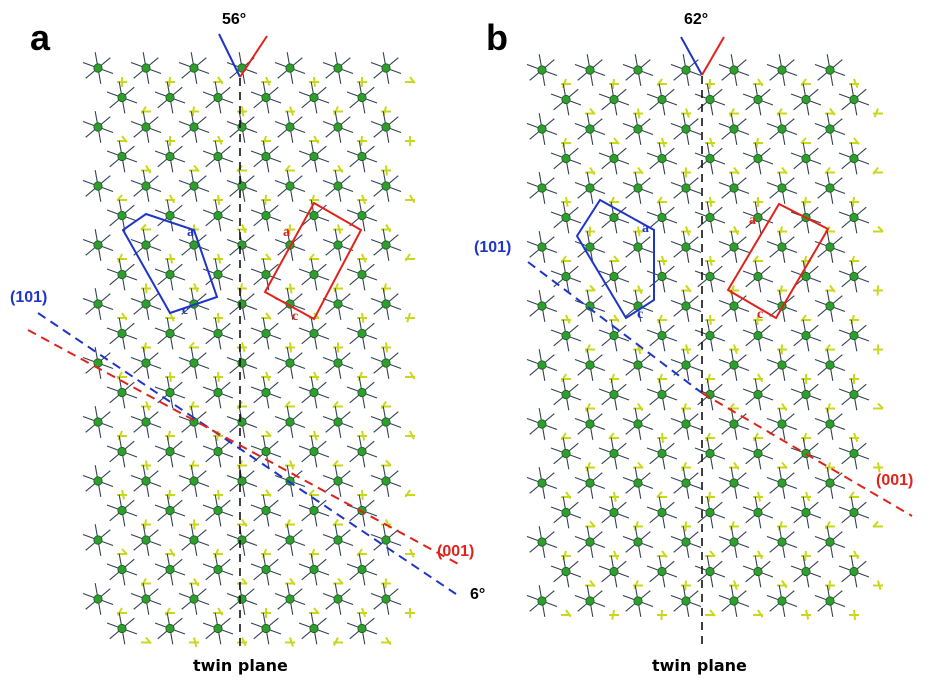 The image size is (929, 681). I want to click on unit-cell-red, so click(313, 261).